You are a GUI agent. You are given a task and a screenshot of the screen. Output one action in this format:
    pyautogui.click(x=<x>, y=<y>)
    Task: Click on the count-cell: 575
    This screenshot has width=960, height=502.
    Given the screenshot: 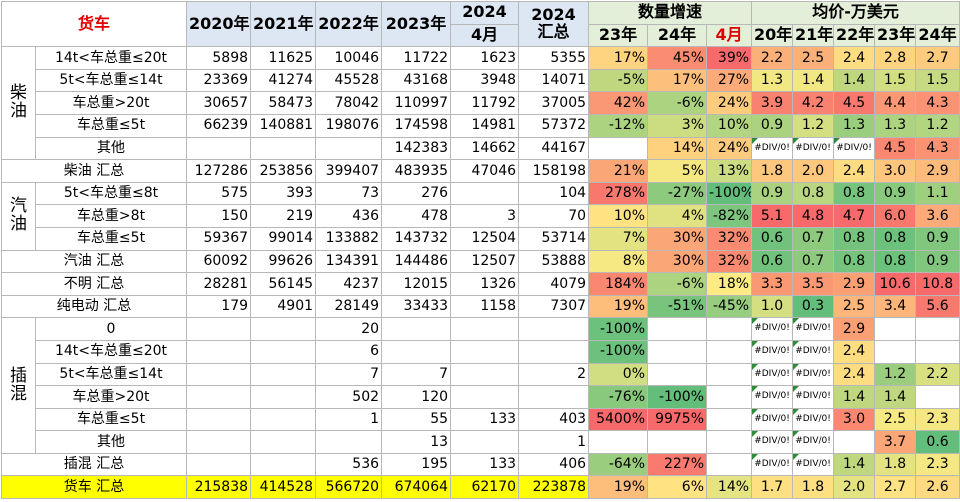 What is the action you would take?
    pyautogui.click(x=219, y=193)
    